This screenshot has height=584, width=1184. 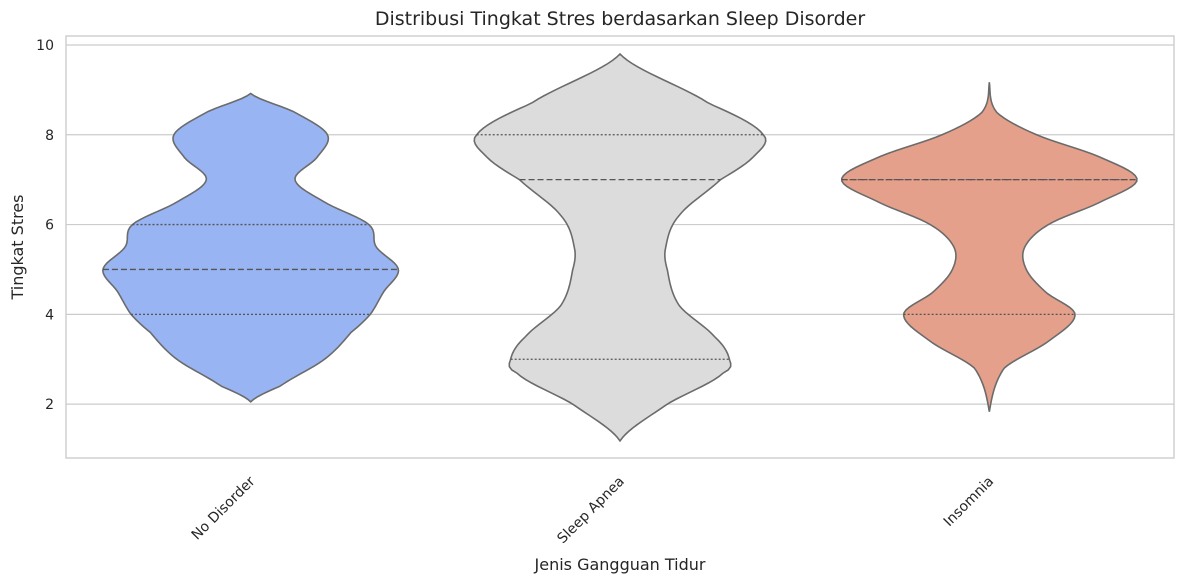 I want to click on y-tick-label: 10, so click(x=45, y=46).